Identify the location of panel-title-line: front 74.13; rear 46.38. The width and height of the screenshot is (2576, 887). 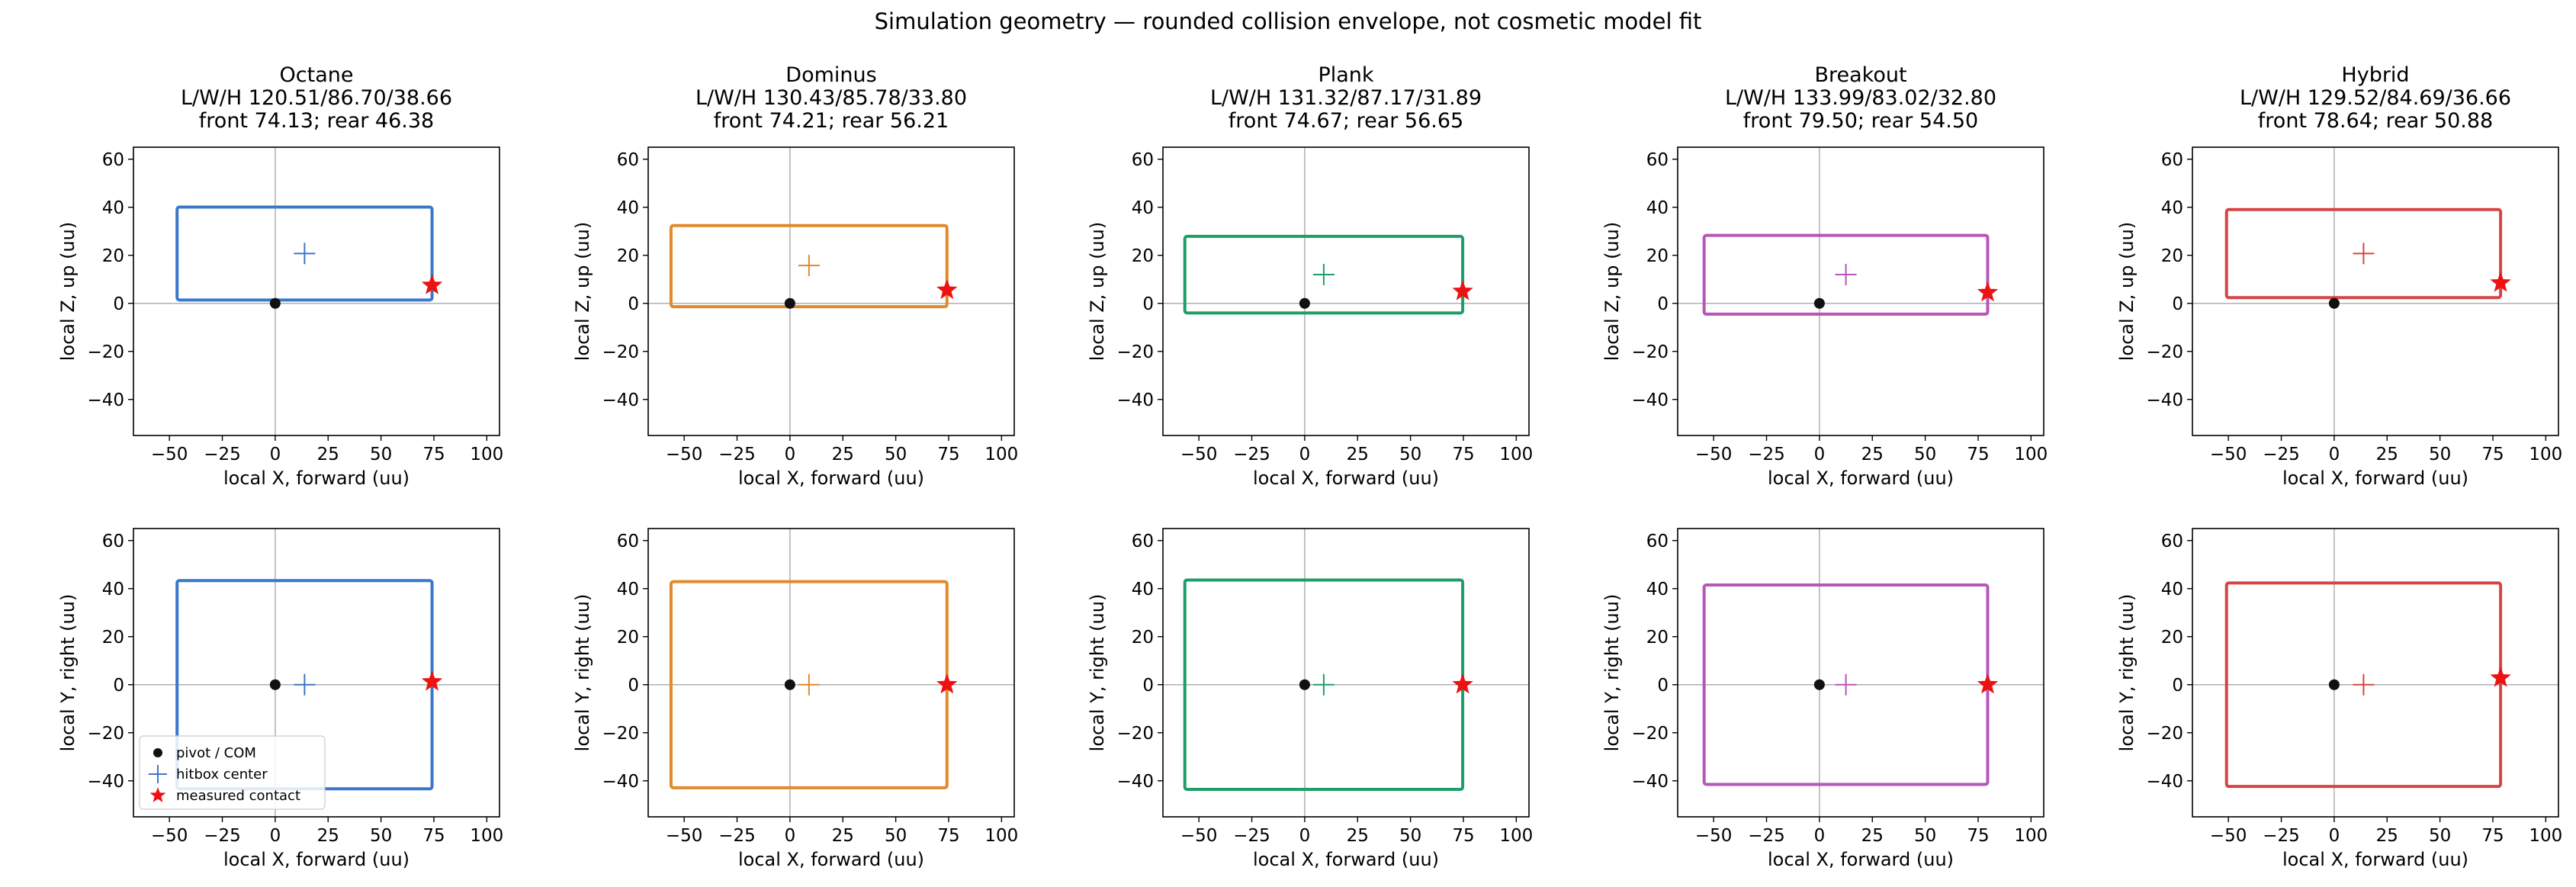
(316, 121).